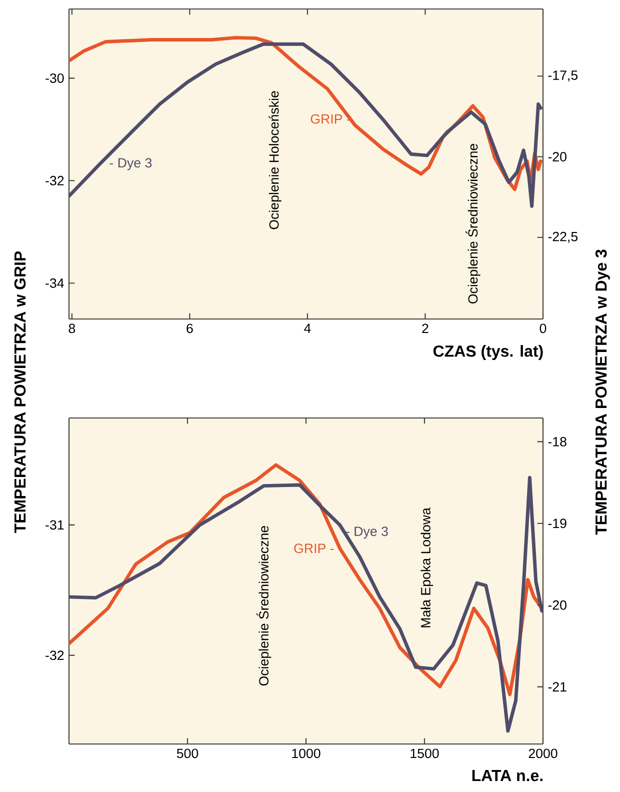  I want to click on series-label: GRIP -, so click(314, 549).